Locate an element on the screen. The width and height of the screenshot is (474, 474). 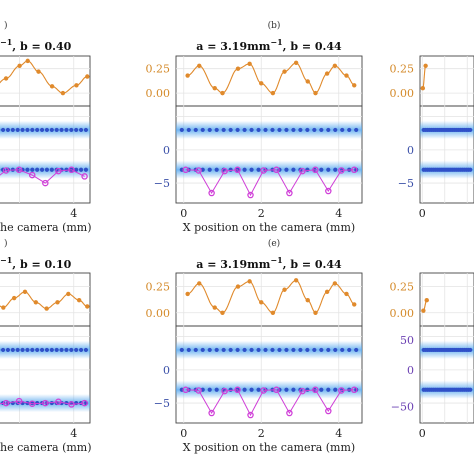
panel-label: (e) is located at coordinates (274, 243).